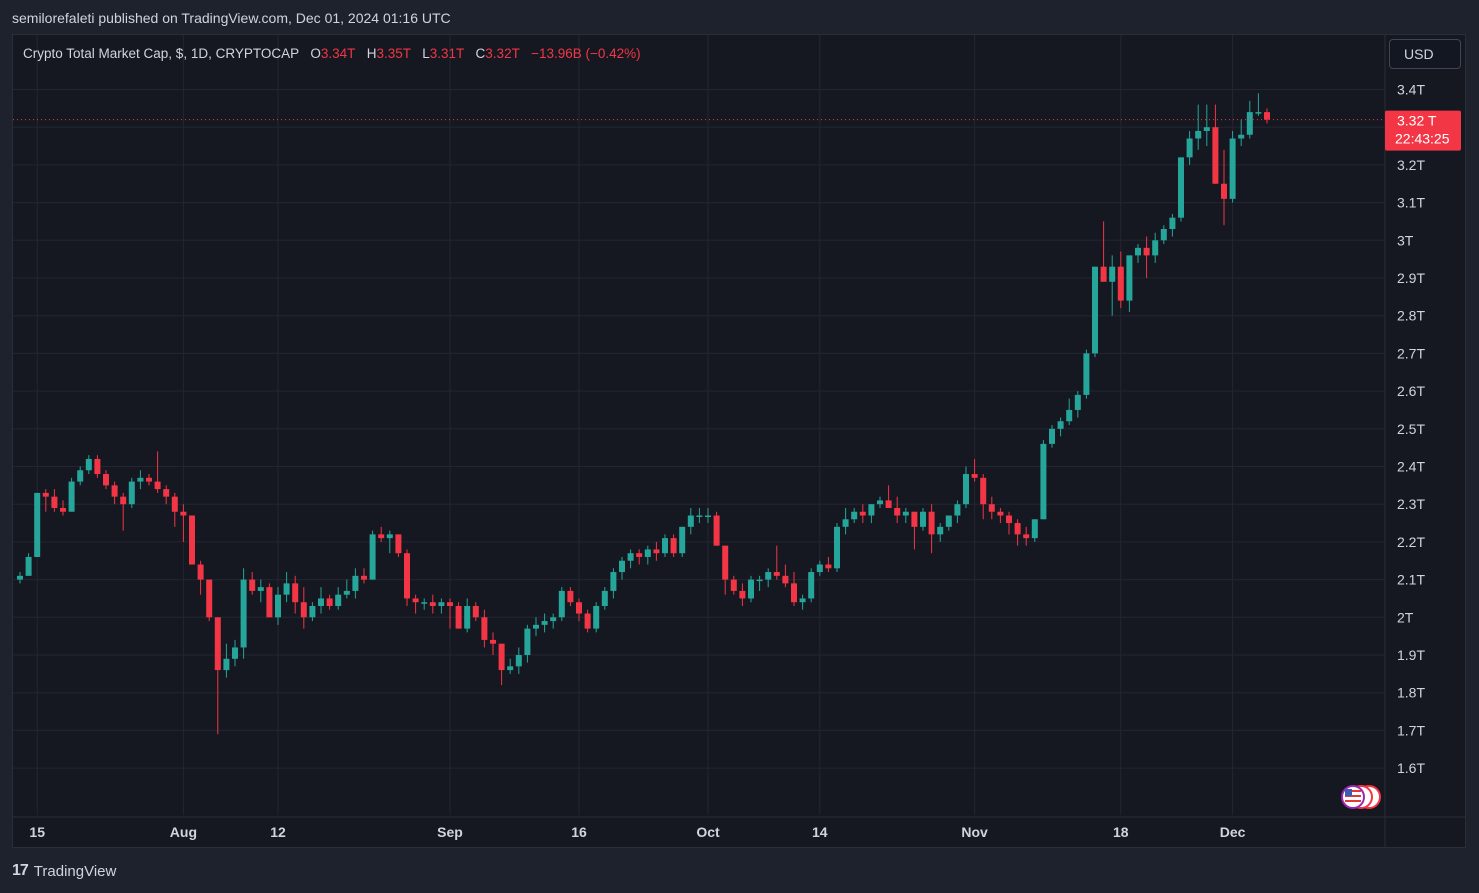 This screenshot has height=893, width=1479. I want to click on legend-open-value: 3.34T, so click(338, 53).